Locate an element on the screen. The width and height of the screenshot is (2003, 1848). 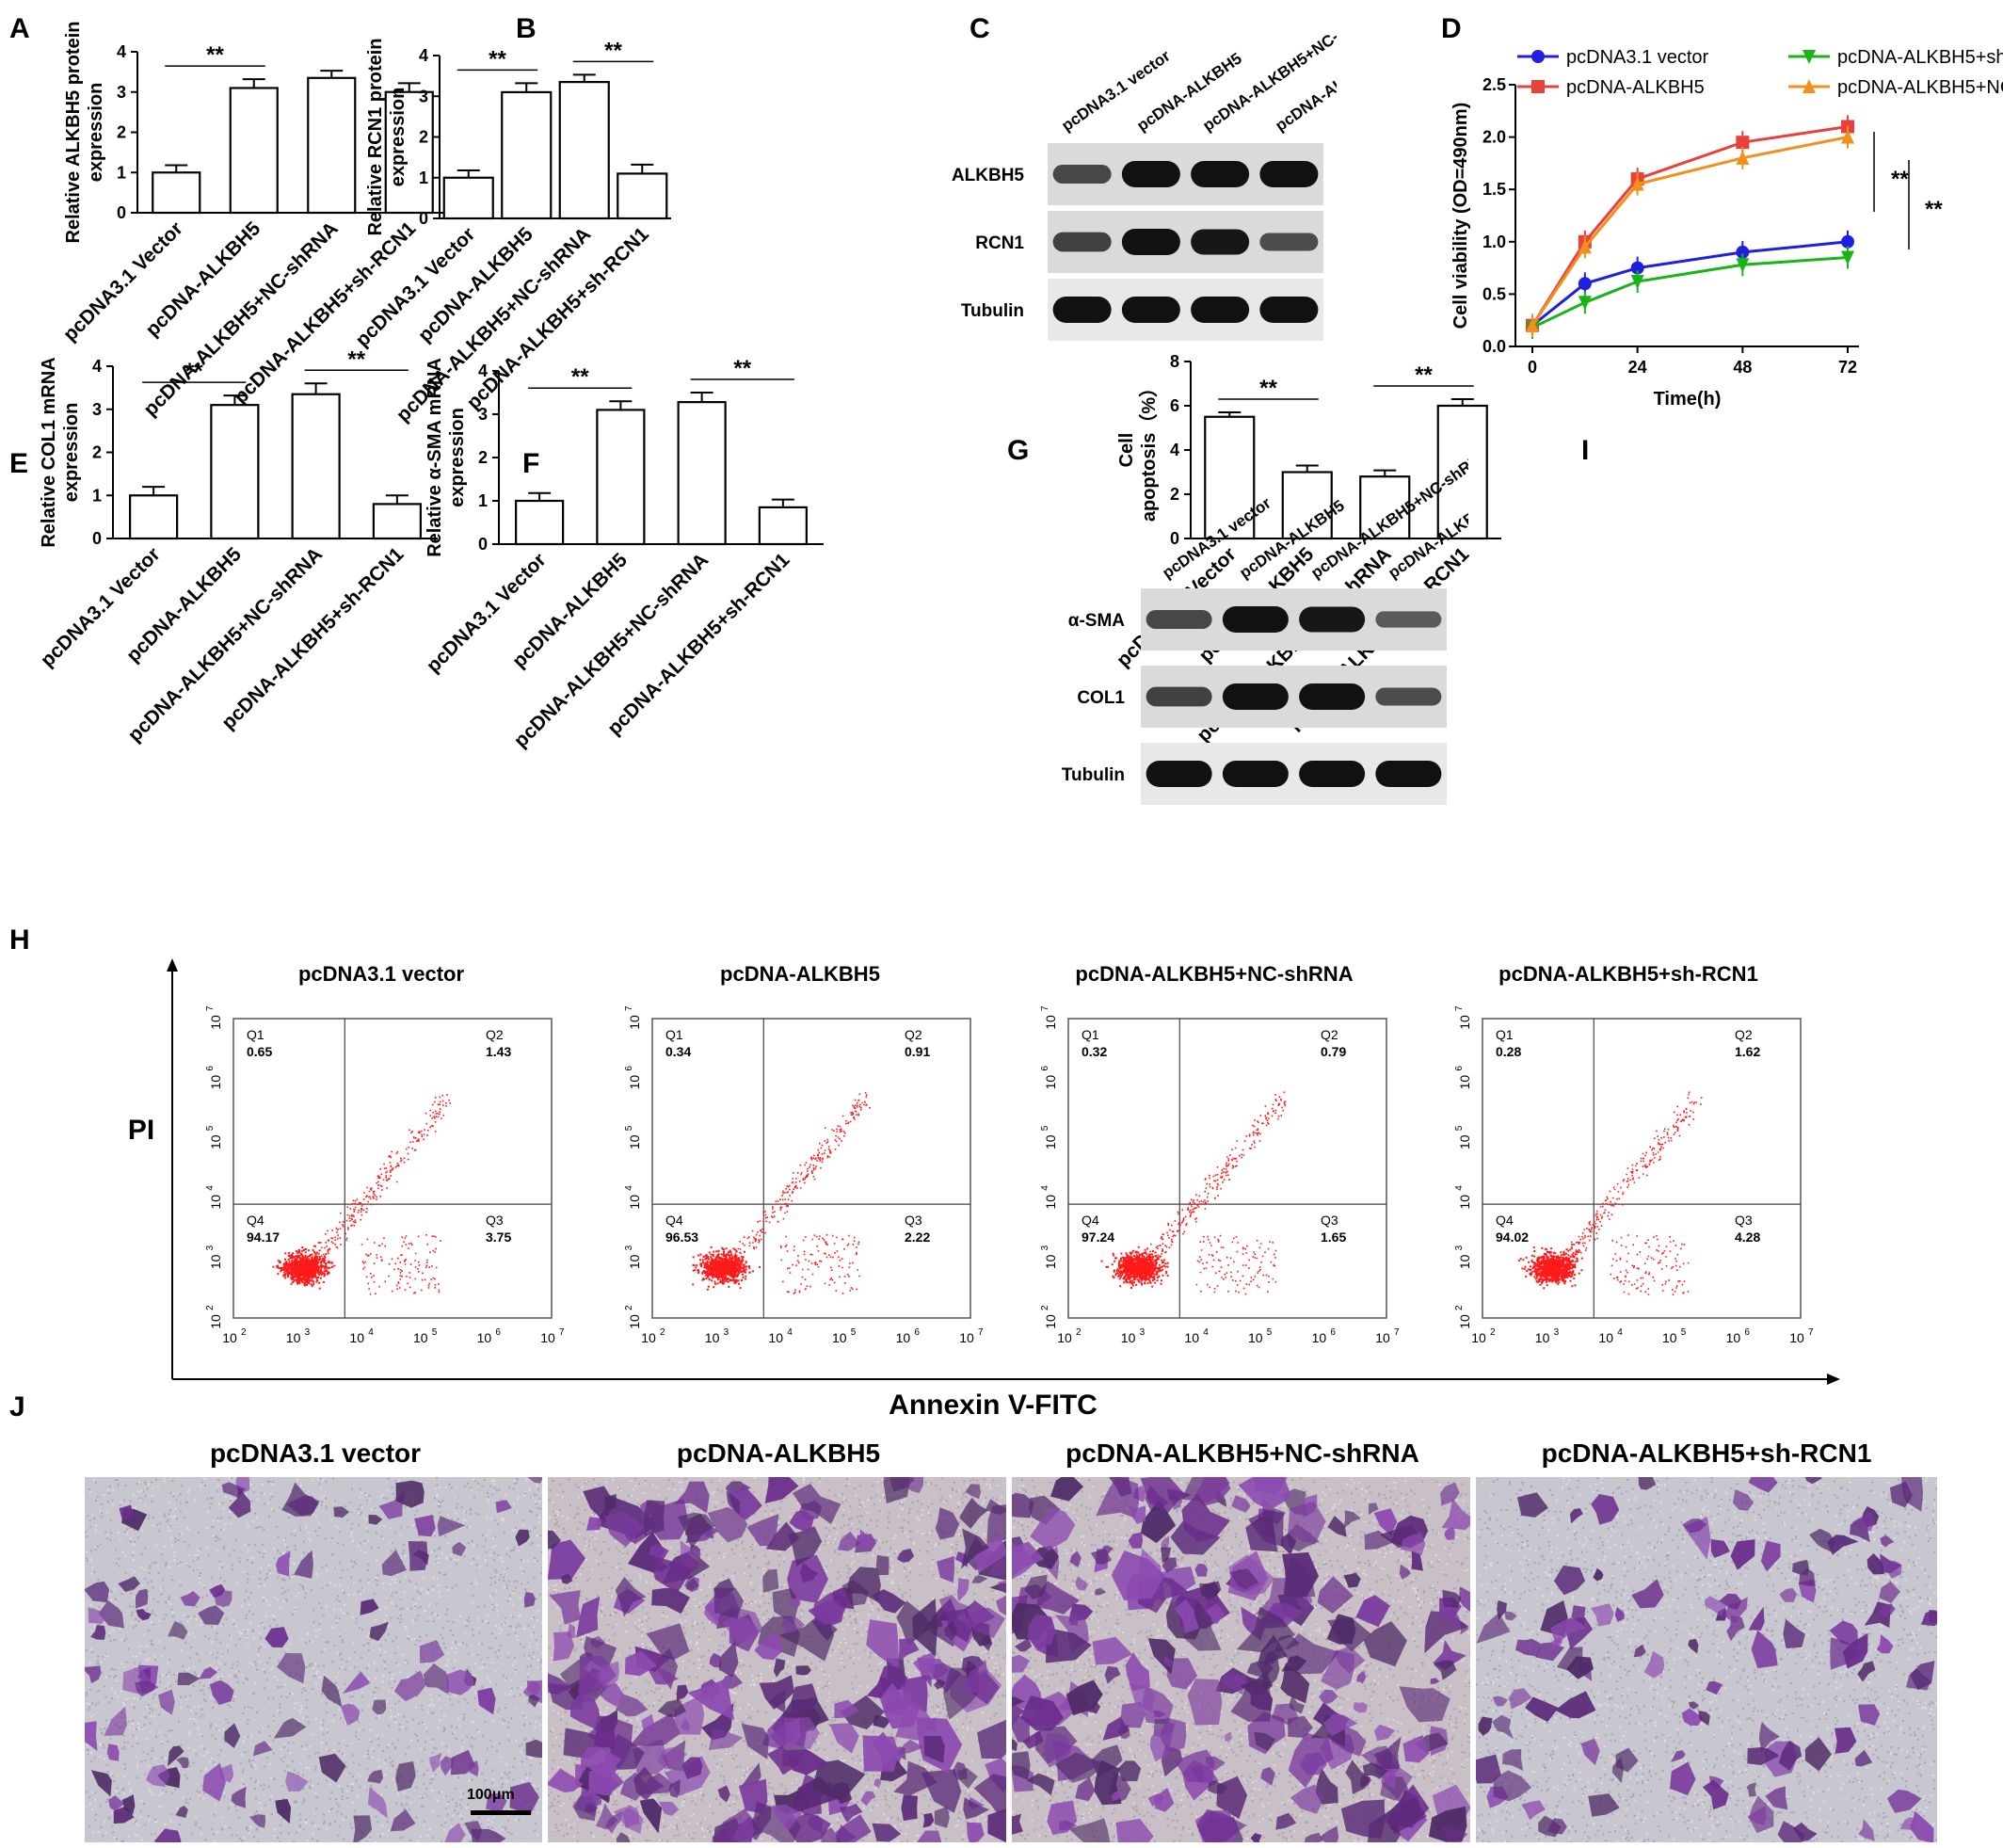
x-tick-label: 0 is located at coordinates (1532, 367).